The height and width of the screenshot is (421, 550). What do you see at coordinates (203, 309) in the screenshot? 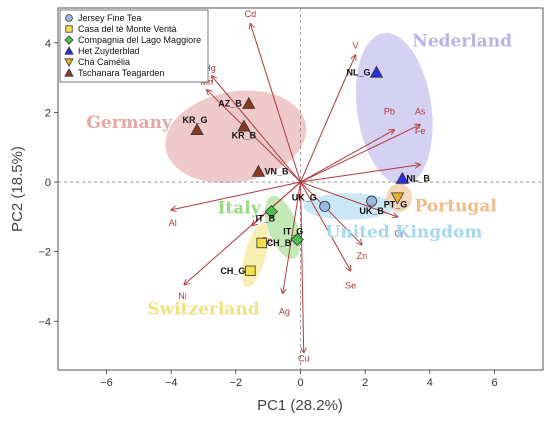
I see `region-label-switzerland: Switzerland` at bounding box center [203, 309].